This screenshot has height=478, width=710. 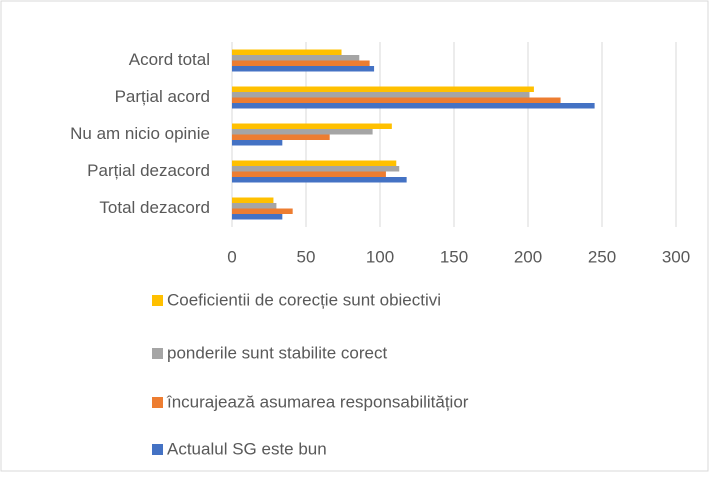 I want to click on legend-label: Actualul SG este bun, so click(x=247, y=448).